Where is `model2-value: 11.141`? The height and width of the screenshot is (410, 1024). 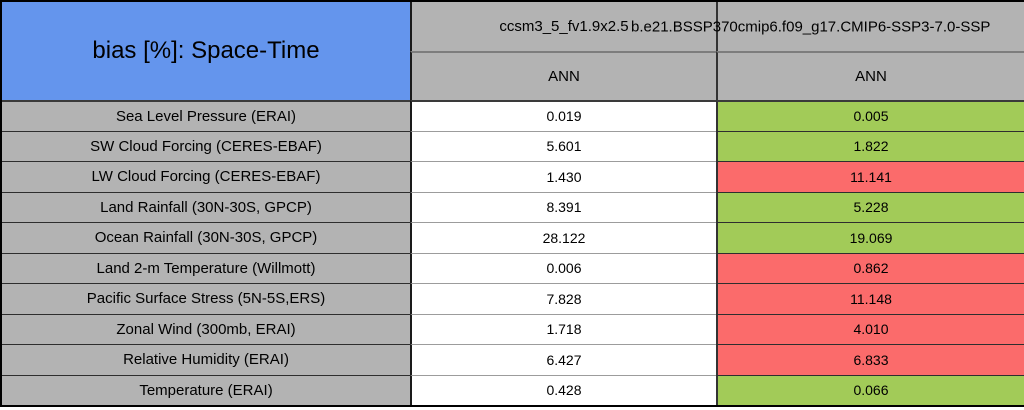 model2-value: 11.141 is located at coordinates (870, 176).